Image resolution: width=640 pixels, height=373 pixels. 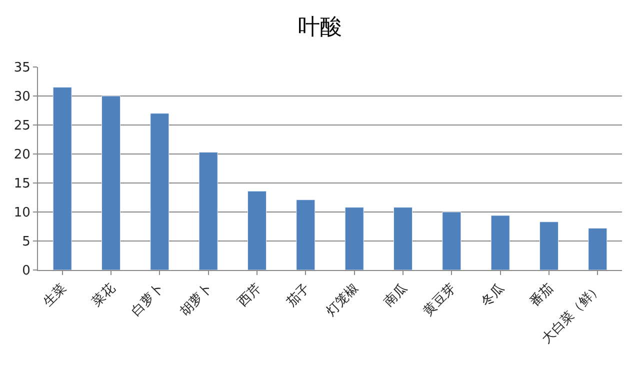 I want to click on x-tick-label: 番茄, so click(x=541, y=295).